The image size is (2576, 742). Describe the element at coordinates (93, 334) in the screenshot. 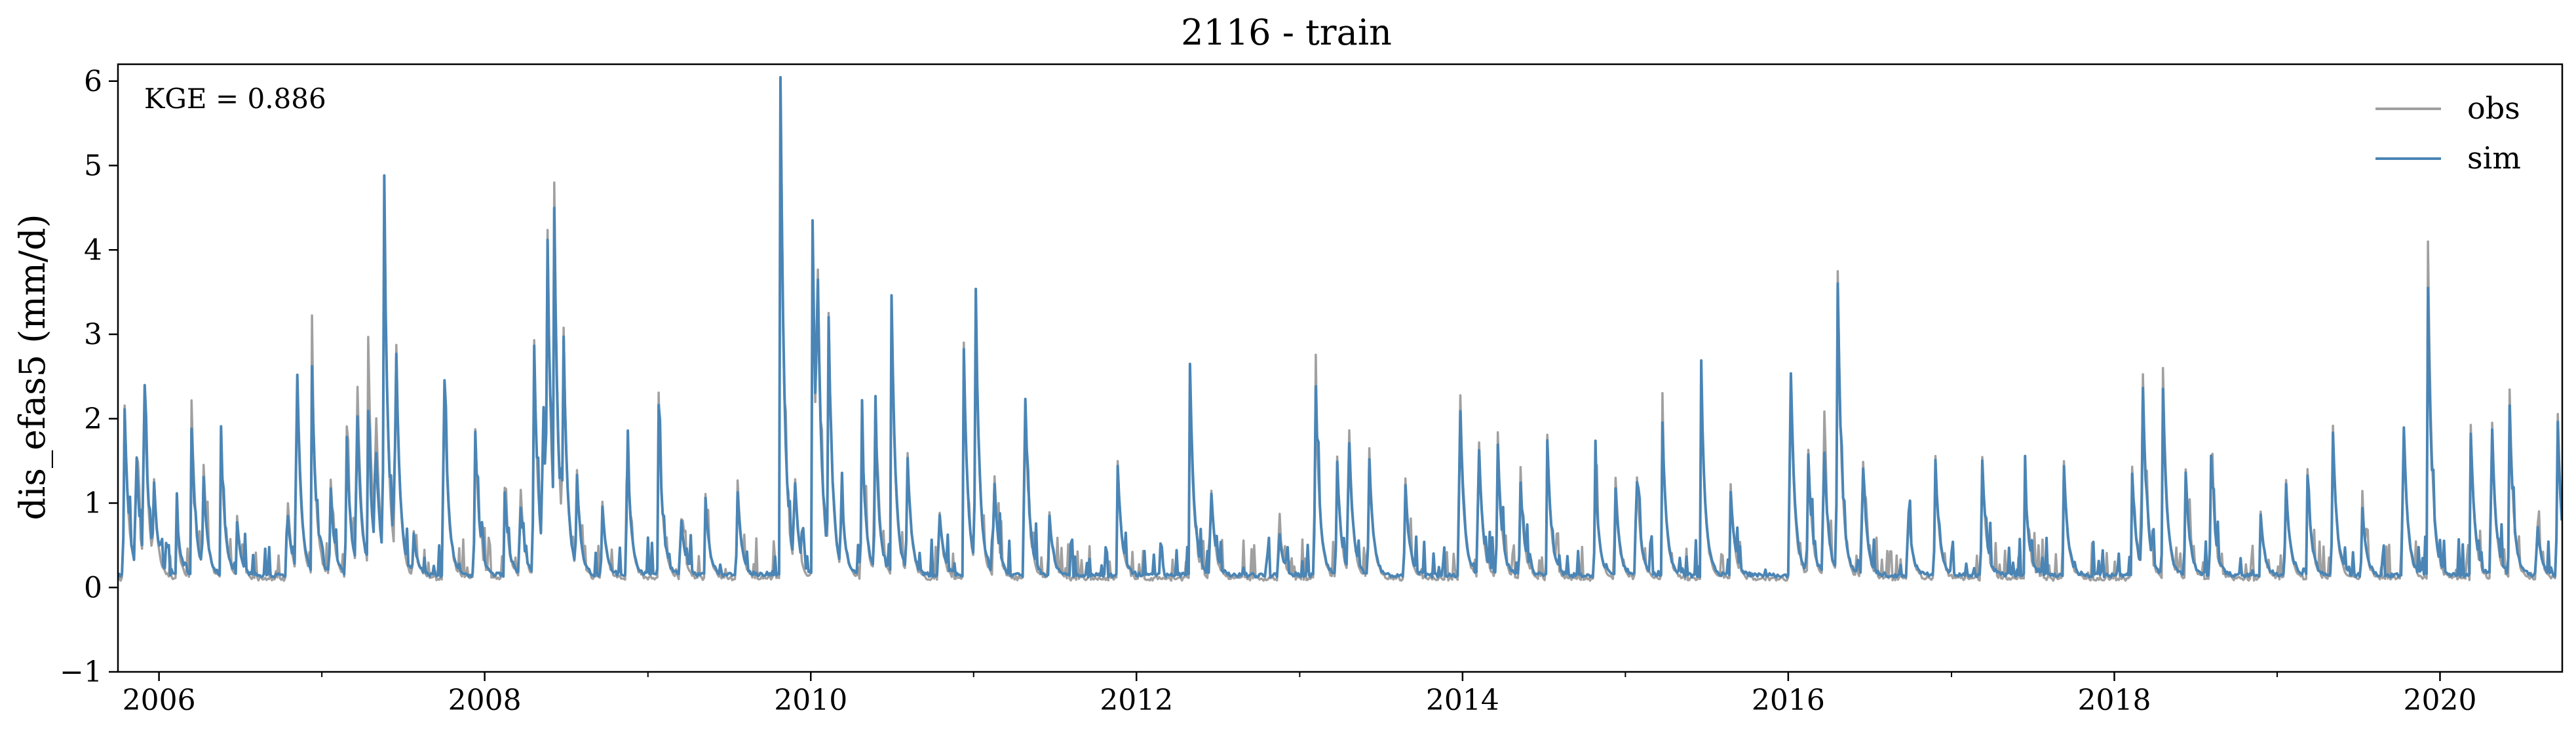

I see `y-tick-label: 3` at that location.